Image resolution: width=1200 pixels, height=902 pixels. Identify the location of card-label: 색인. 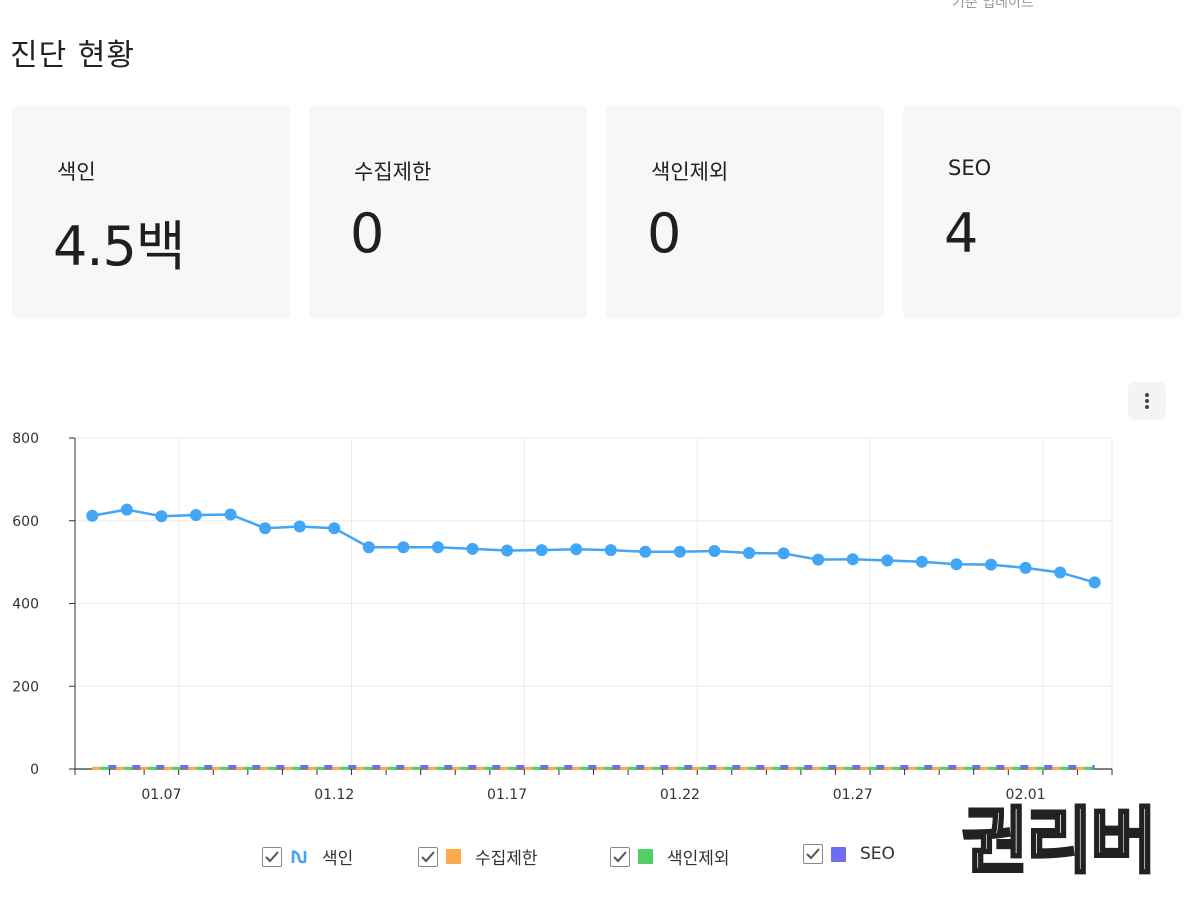
(76, 172).